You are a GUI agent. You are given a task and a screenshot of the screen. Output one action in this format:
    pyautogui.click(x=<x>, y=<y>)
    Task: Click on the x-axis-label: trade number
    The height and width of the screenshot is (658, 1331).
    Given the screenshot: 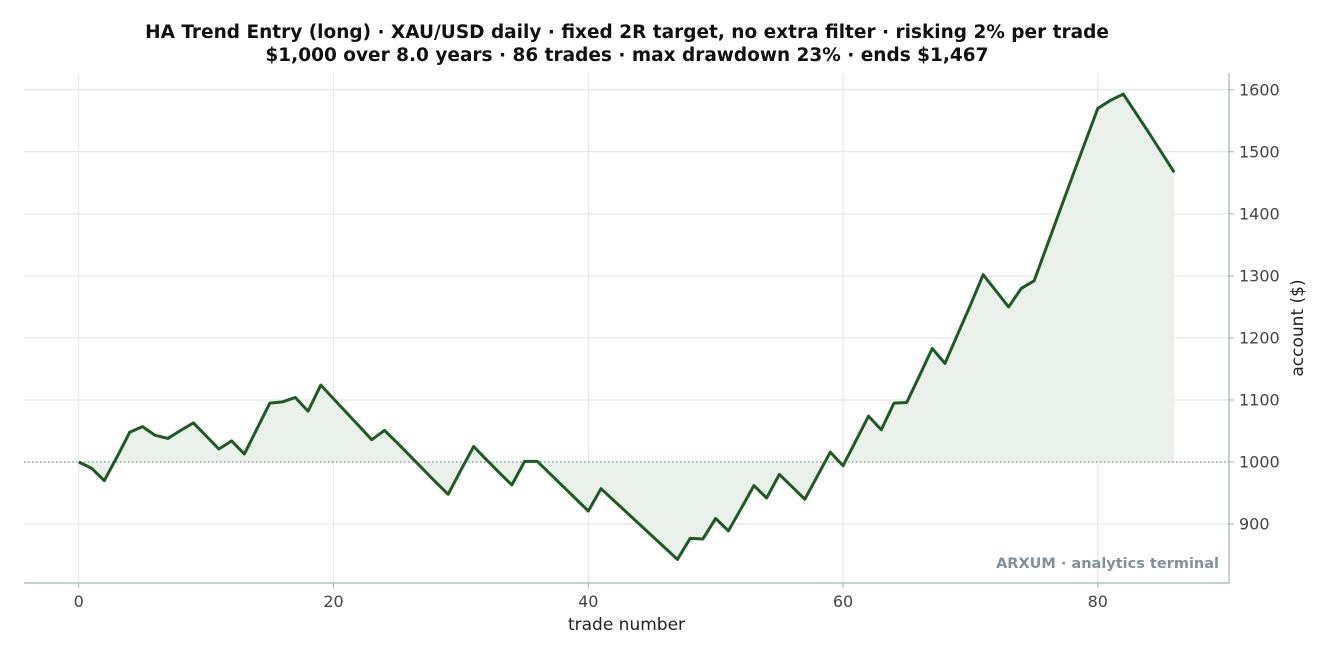 What is the action you would take?
    pyautogui.click(x=626, y=625)
    